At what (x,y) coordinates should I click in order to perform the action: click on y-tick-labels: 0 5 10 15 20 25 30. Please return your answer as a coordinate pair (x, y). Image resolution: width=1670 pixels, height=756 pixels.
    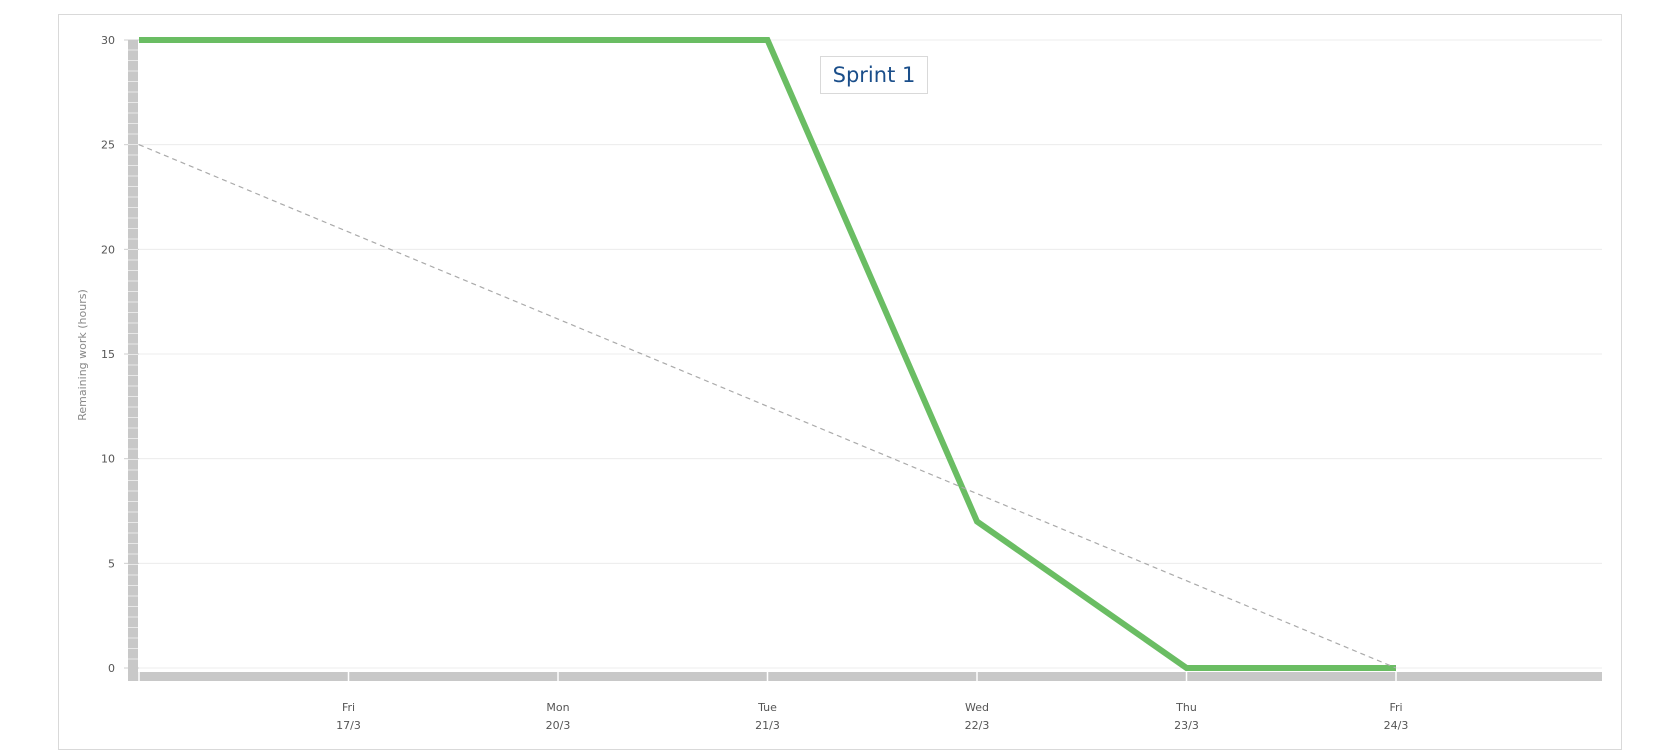
    Looking at the image, I should click on (108, 354).